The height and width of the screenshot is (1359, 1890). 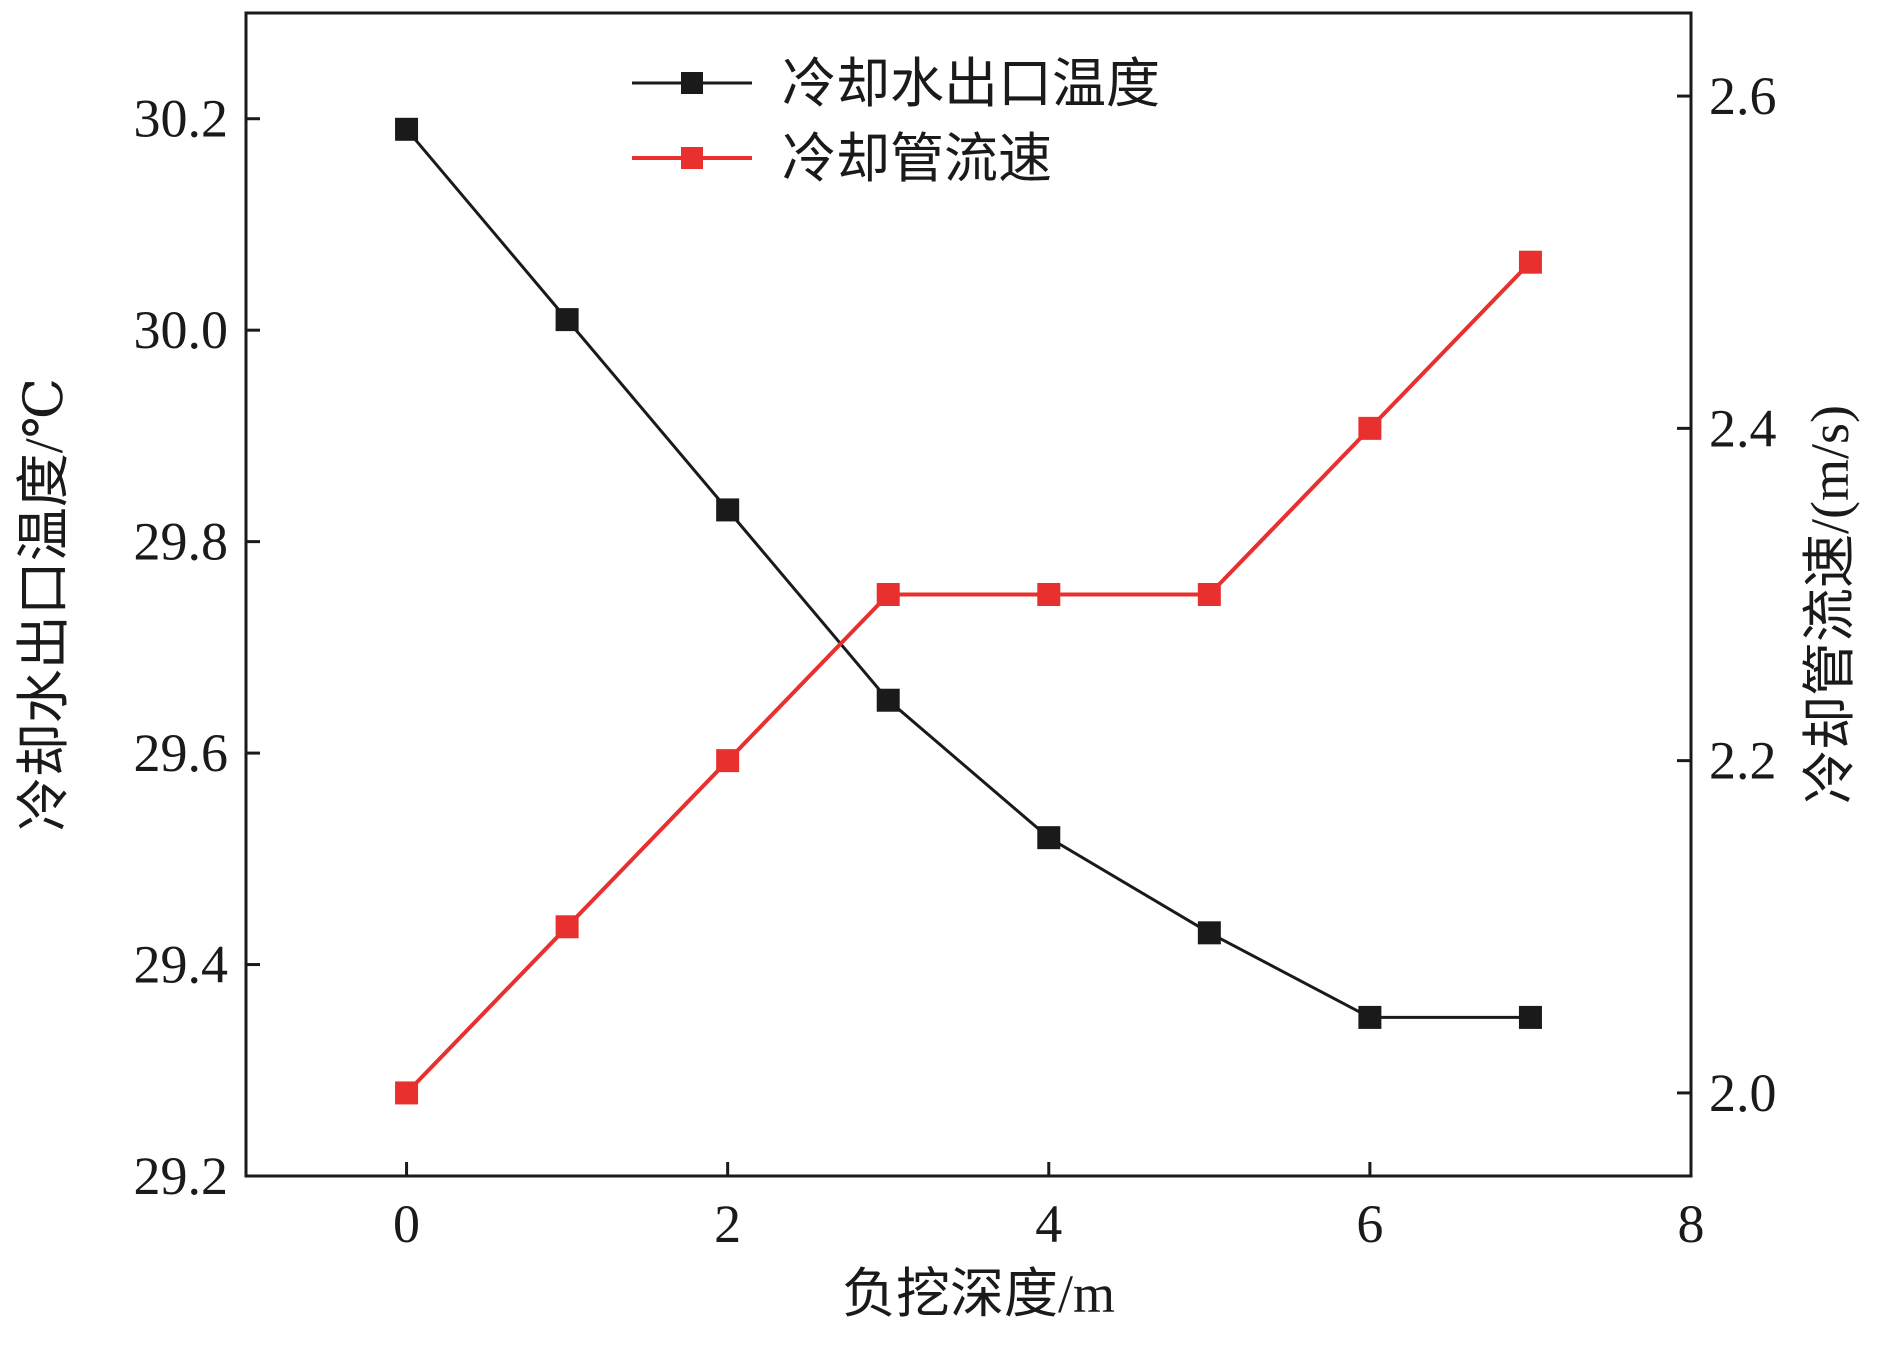 I want to click on y-right-axis-title: 冷却管流速/(m/s), so click(x=1830, y=604).